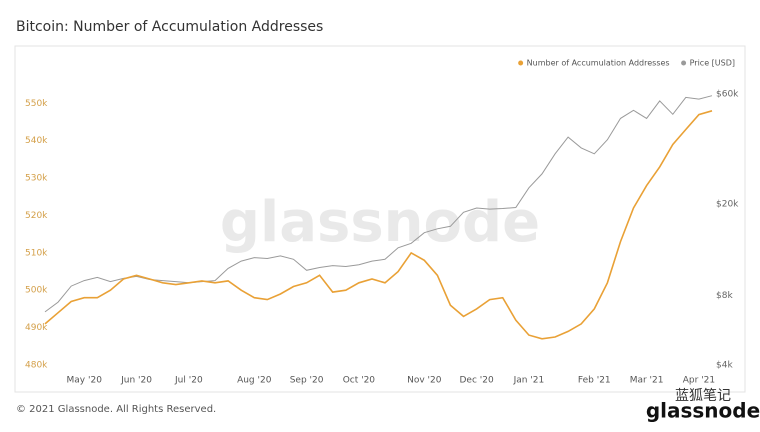 The width and height of the screenshot is (760, 432). I want to click on x-tick-label: Aug '20, so click(254, 381).